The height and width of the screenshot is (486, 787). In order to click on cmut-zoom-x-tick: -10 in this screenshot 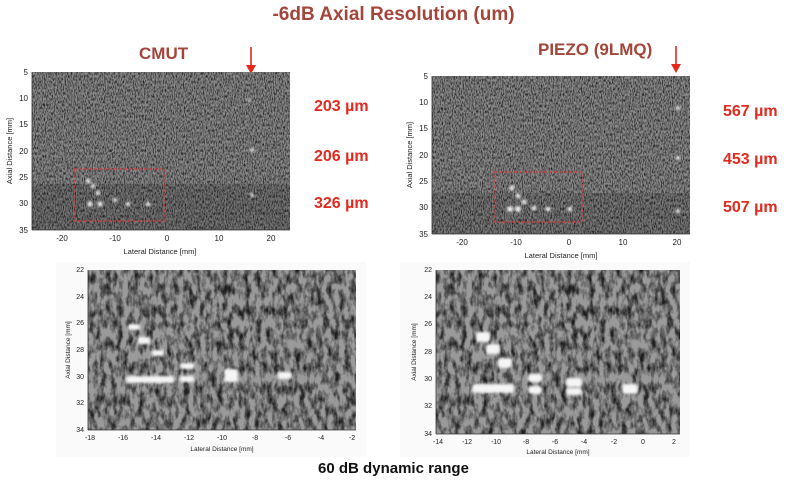, I will do `click(222, 438)`.